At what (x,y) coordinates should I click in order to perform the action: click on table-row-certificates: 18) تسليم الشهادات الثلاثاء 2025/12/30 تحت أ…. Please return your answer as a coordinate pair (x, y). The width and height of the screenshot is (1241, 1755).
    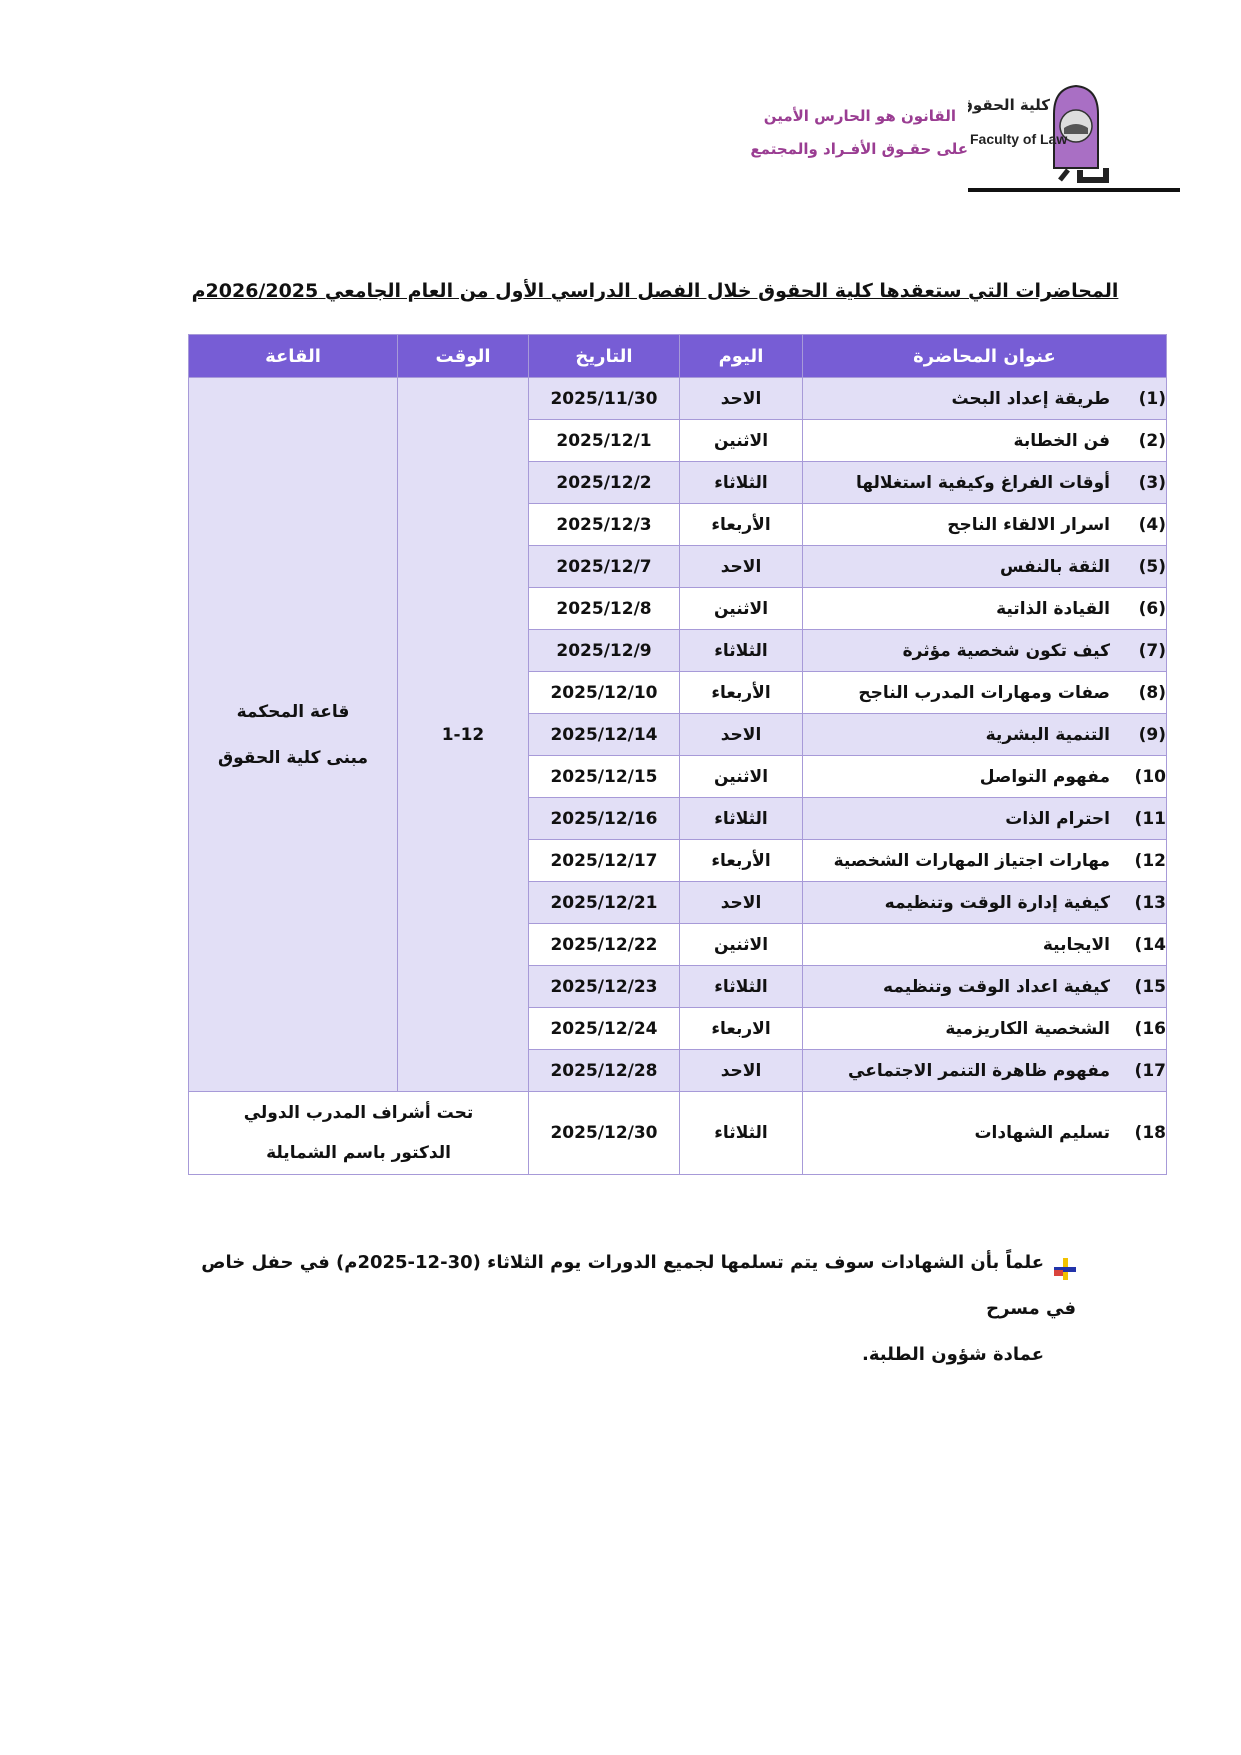
    Looking at the image, I should click on (677, 1133).